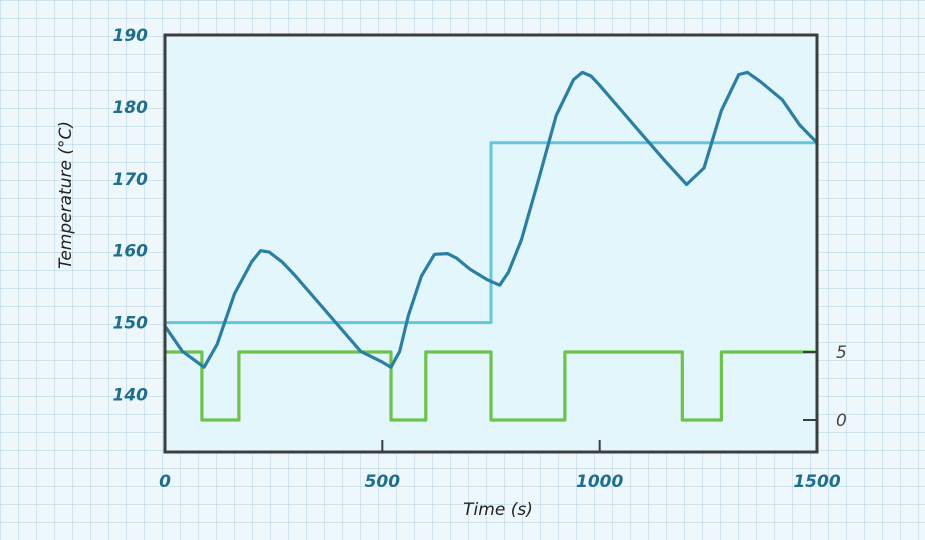 The image size is (925, 540). What do you see at coordinates (841, 421) in the screenshot?
I see `y2-tick-label: 0` at bounding box center [841, 421].